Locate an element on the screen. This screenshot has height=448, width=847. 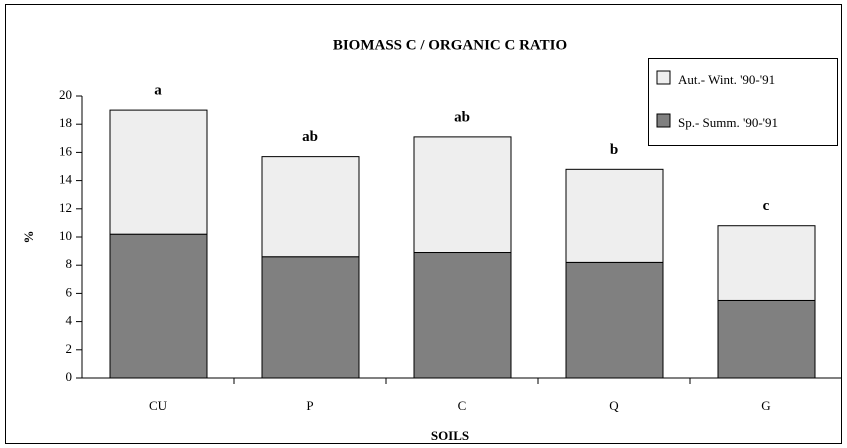
y-tick-label: 2 is located at coordinates (69, 348).